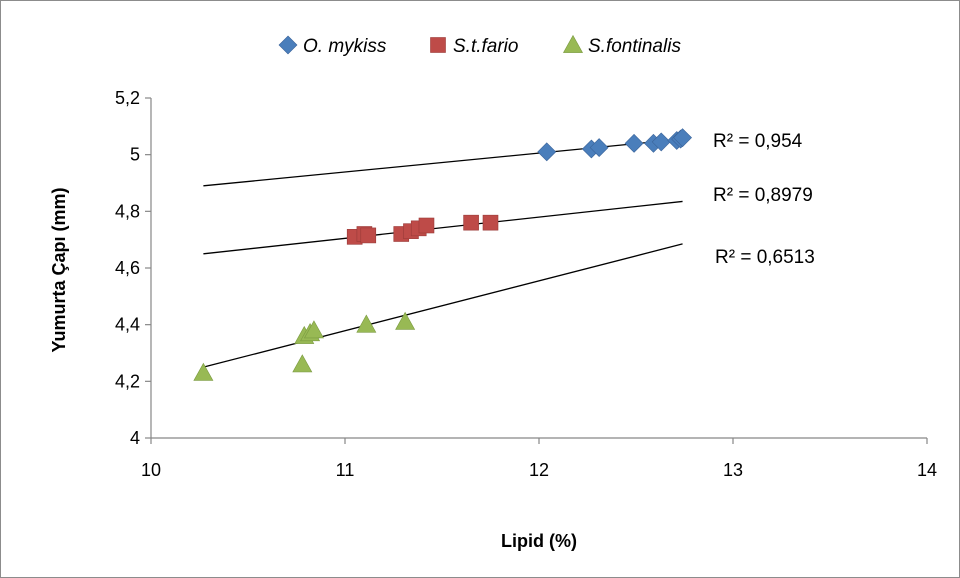  What do you see at coordinates (634, 46) in the screenshot?
I see `legend-label: S.fontinalis` at bounding box center [634, 46].